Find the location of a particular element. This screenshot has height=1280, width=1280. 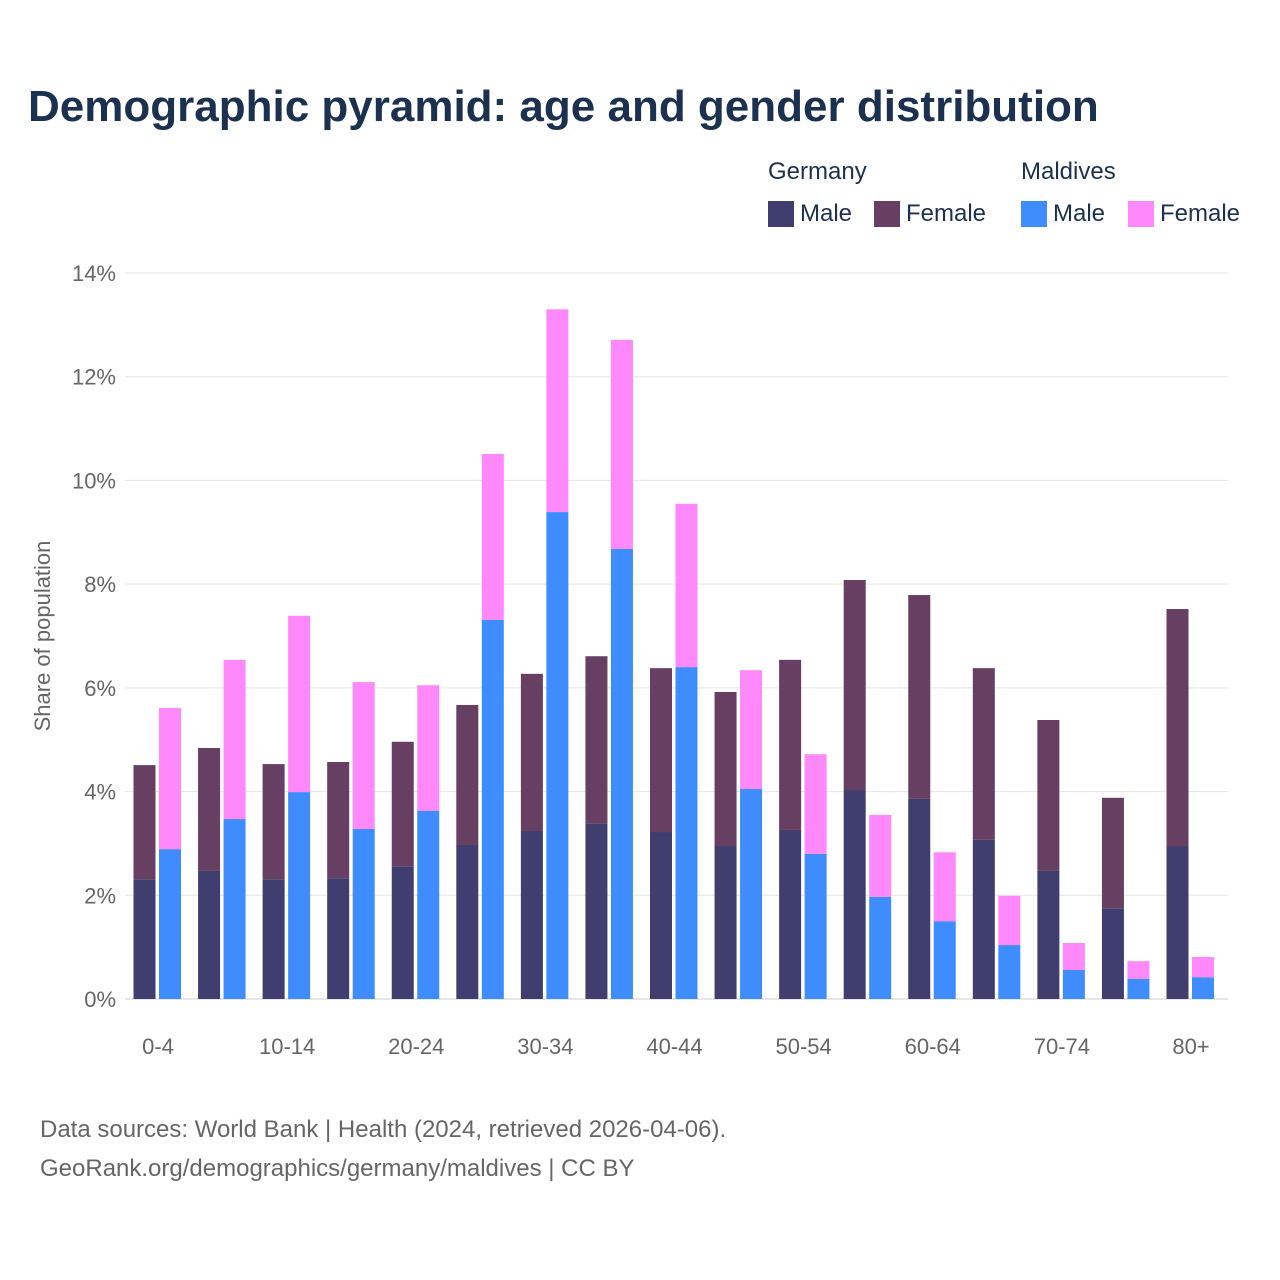

y-axis-label: Share of population is located at coordinates (42, 636).